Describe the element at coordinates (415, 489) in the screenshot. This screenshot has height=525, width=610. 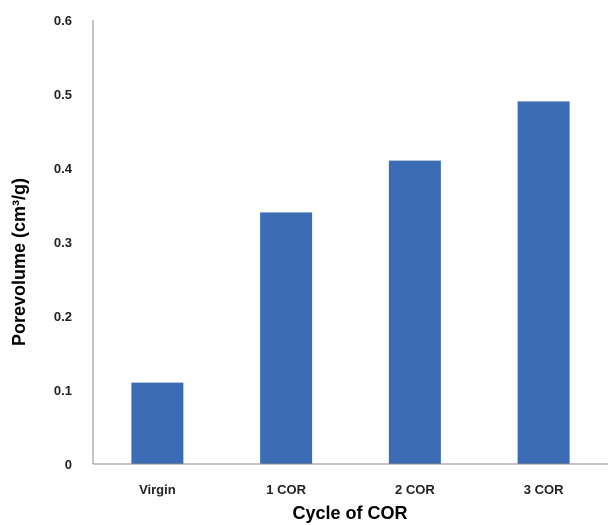
I see `x-tick-label: 2 COR` at that location.